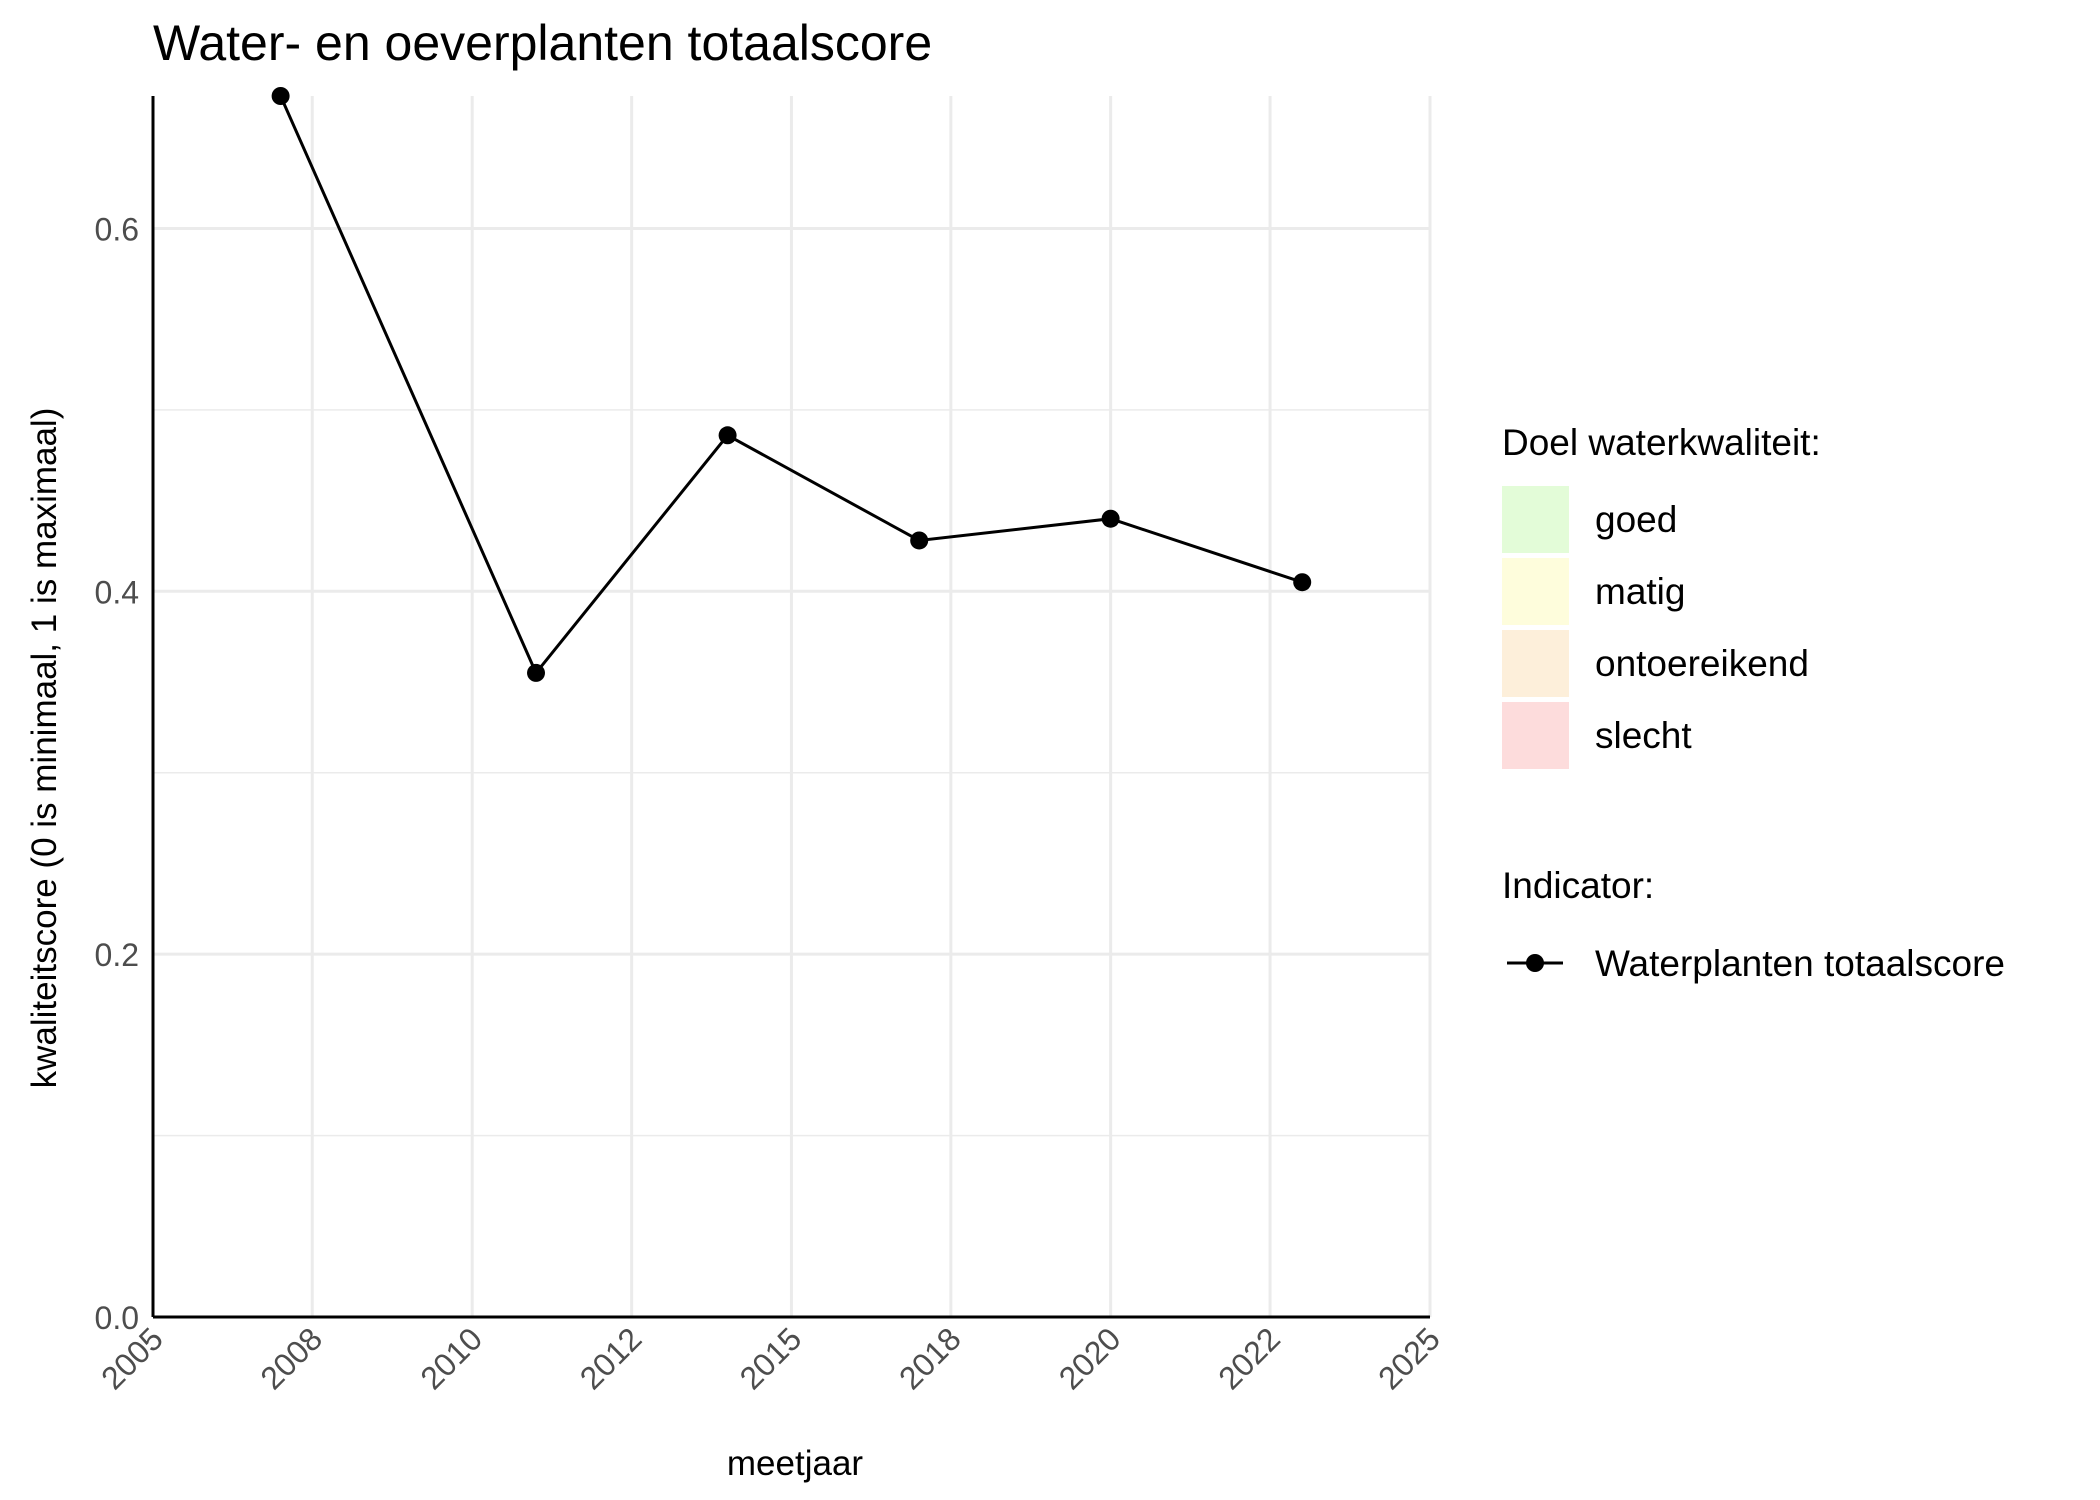  What do you see at coordinates (1090, 1358) in the screenshot?
I see `x-tick-label: 2020` at bounding box center [1090, 1358].